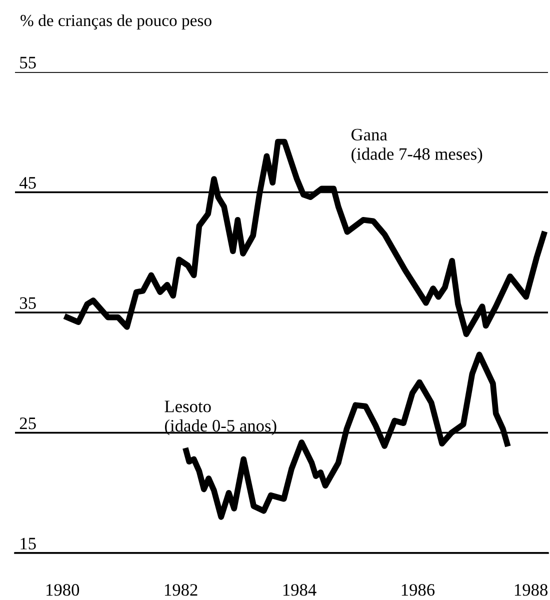 This screenshot has width=550, height=600. I want to click on x-tick-label: 1984, so click(299, 590).